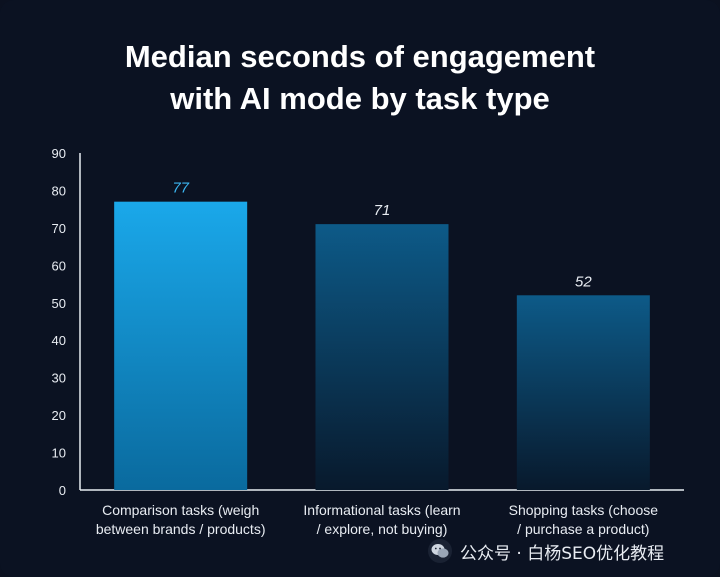 The image size is (720, 577). What do you see at coordinates (583, 529) in the screenshot?
I see `x-label-3-line-2: / purchase a product)` at bounding box center [583, 529].